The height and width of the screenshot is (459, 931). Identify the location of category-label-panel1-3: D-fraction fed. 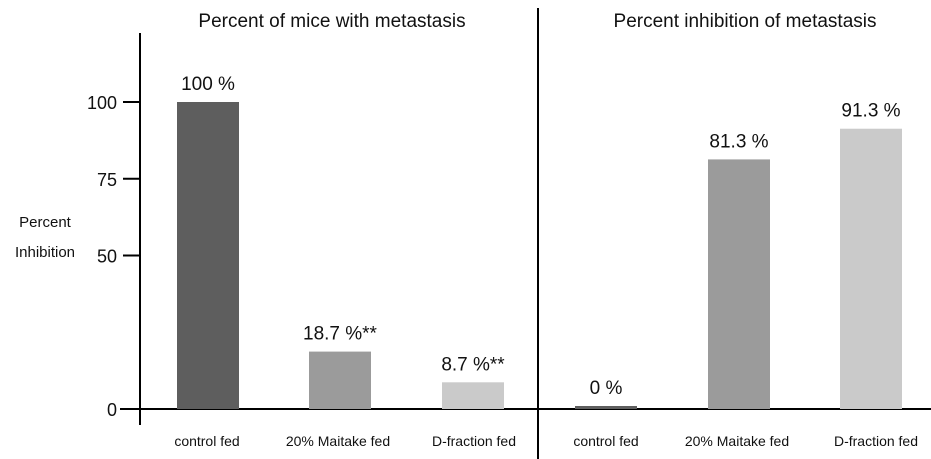
(474, 441).